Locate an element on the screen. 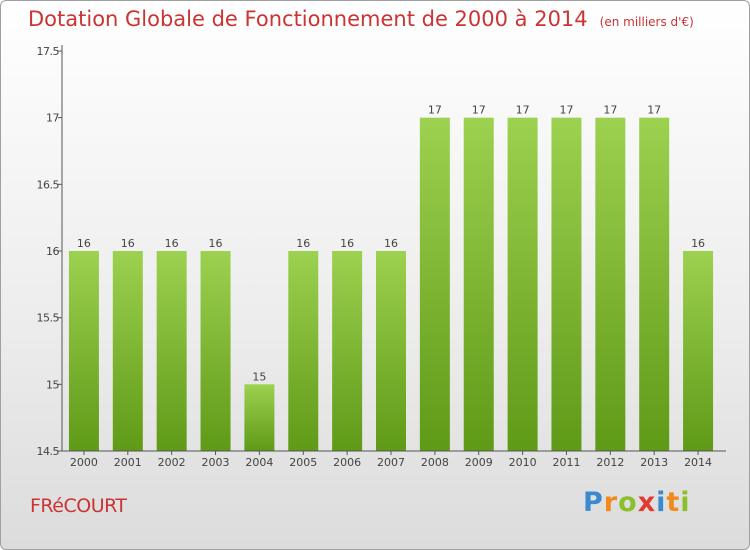 Image resolution: width=750 pixels, height=550 pixels. bar-2008 is located at coordinates (434, 284).